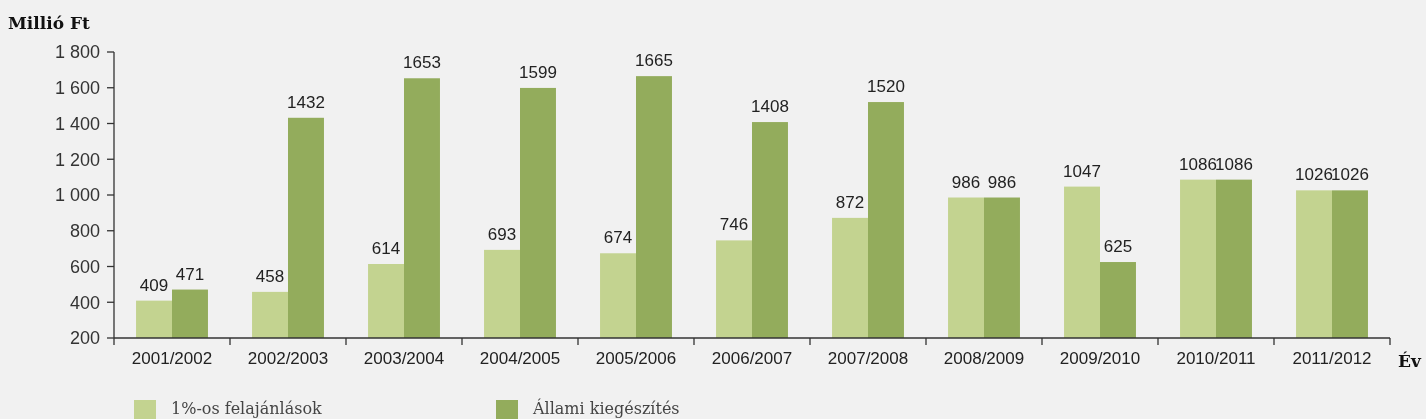  Describe the element at coordinates (1100, 358) in the screenshot. I see `x-tick-label: 2009/2010` at that location.